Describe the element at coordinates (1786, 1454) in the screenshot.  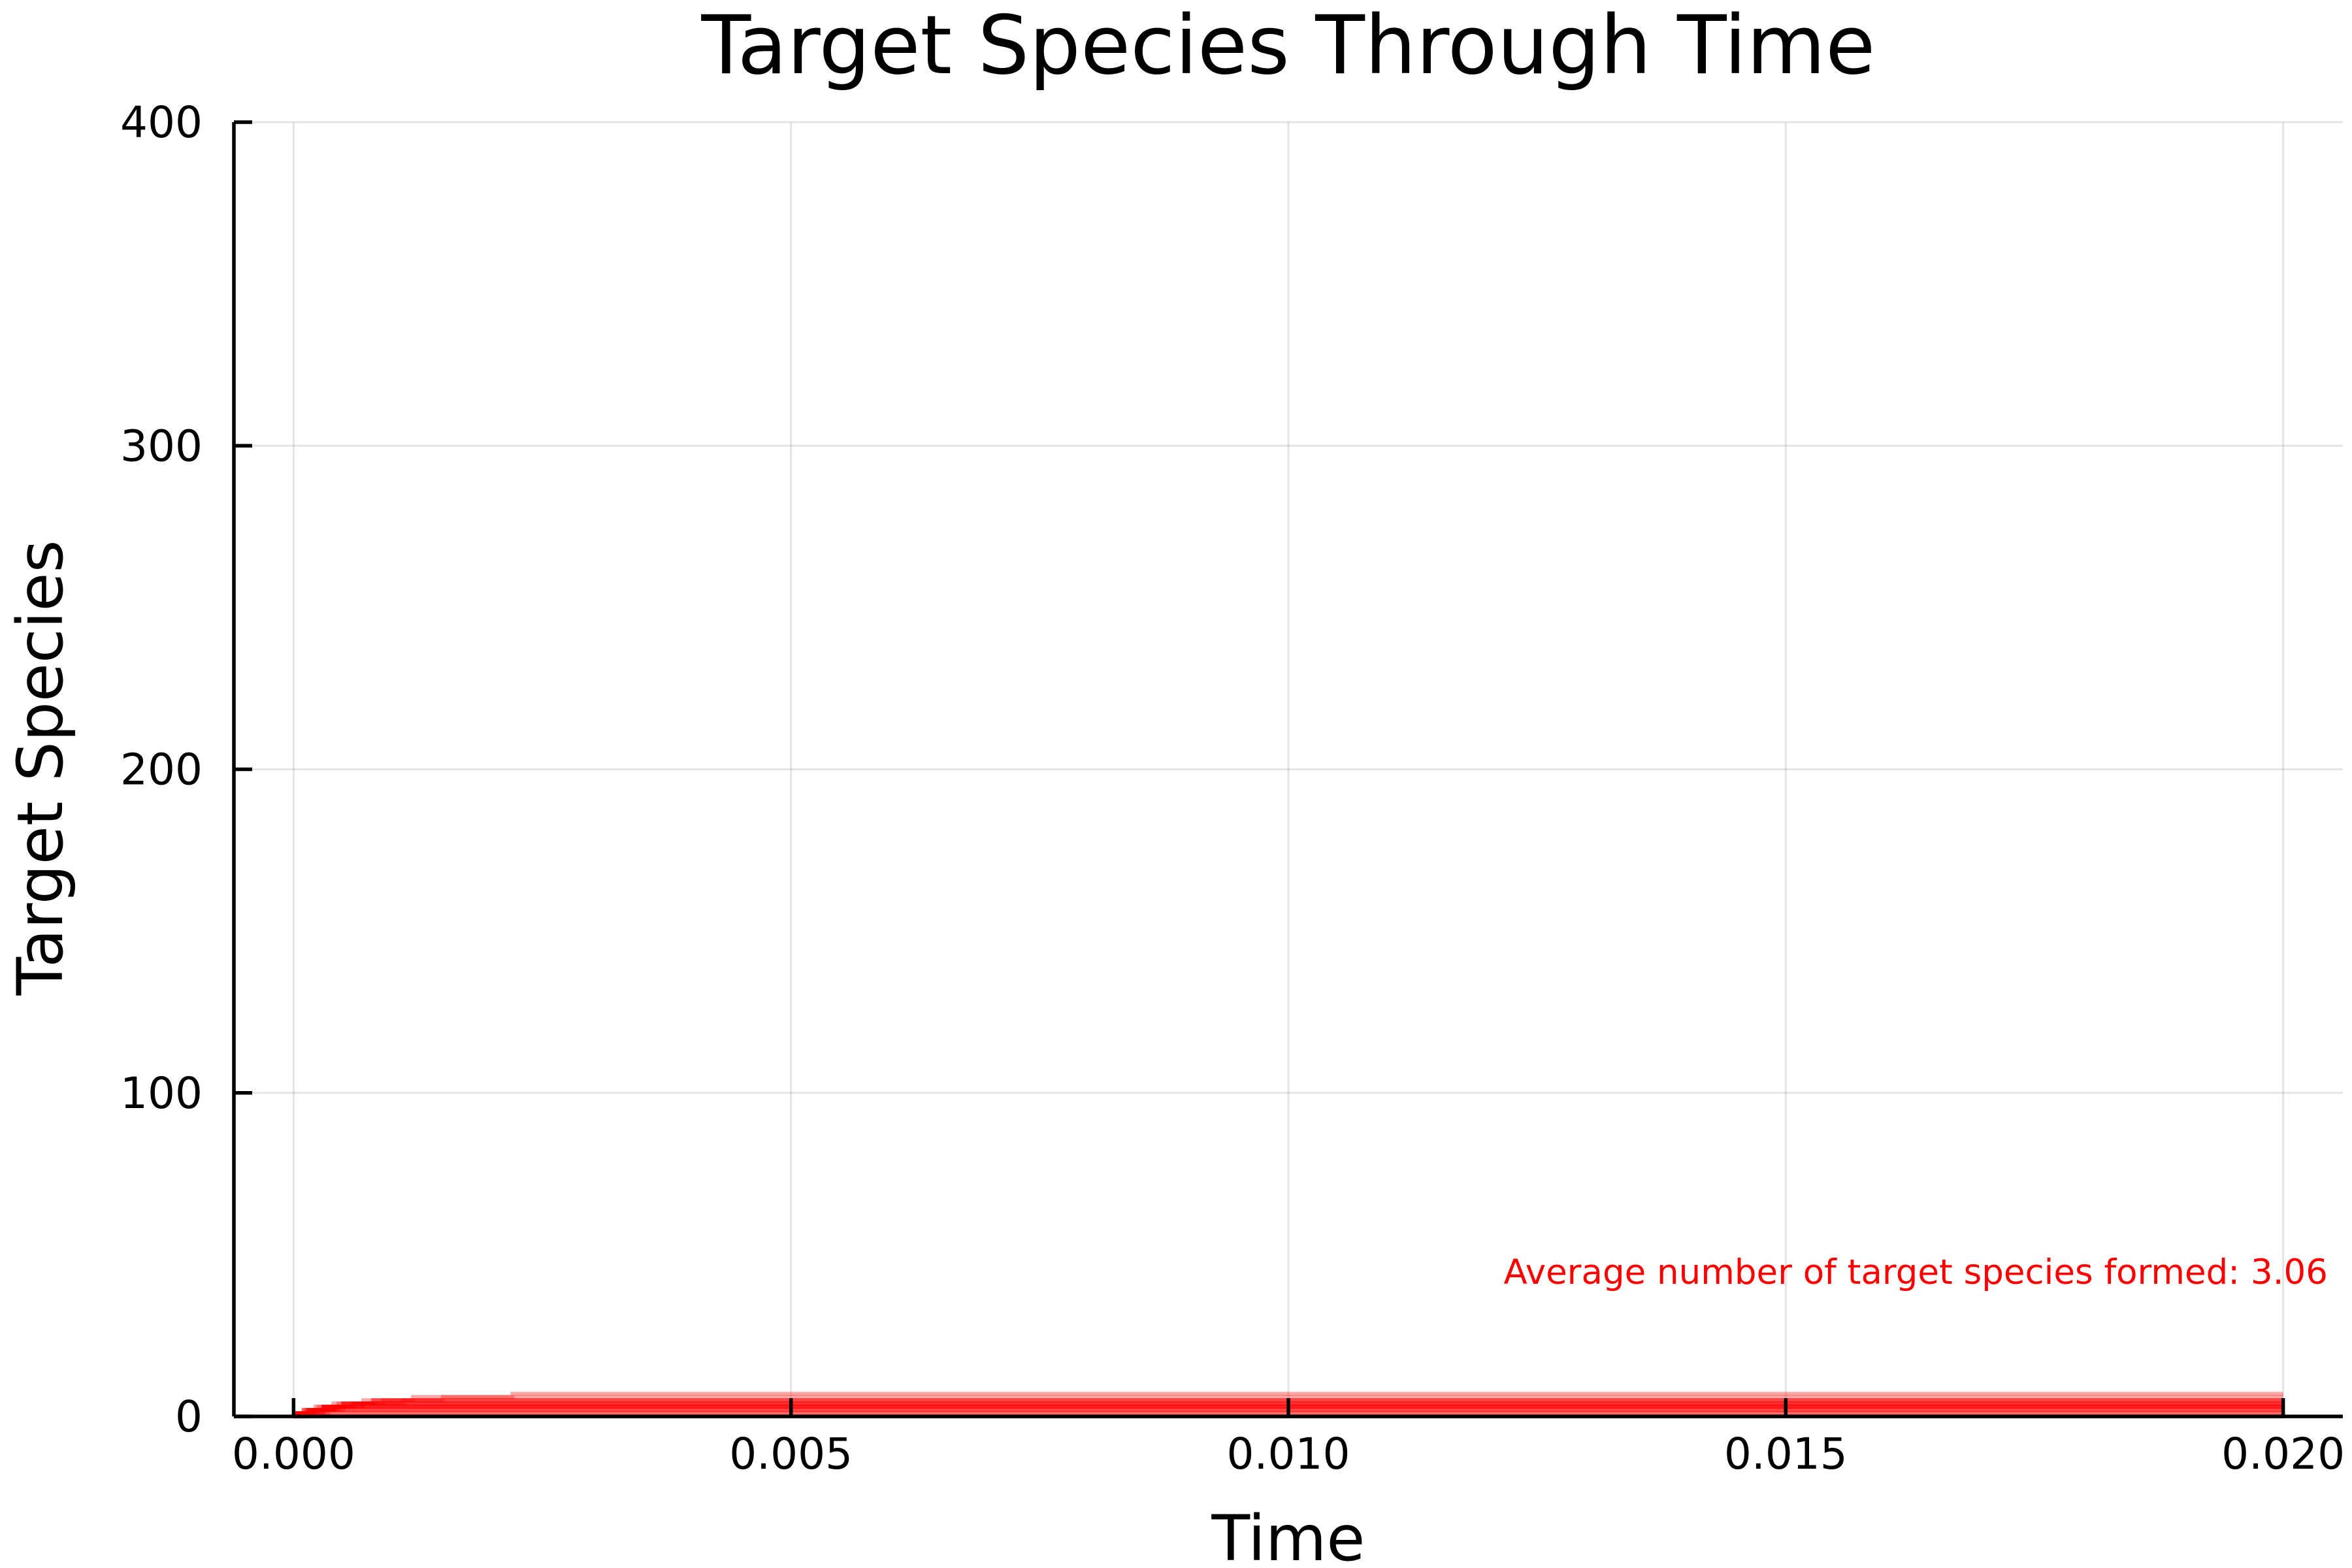
I see `x-tick-label: 0.015` at that location.